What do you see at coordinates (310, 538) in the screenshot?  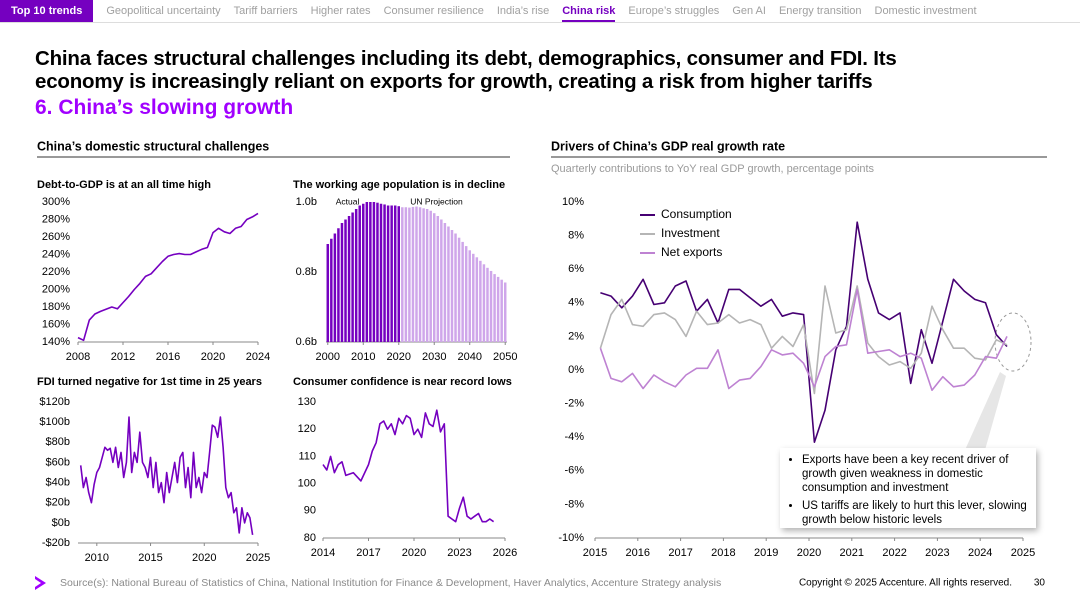 I see `y-tick-label: 80` at bounding box center [310, 538].